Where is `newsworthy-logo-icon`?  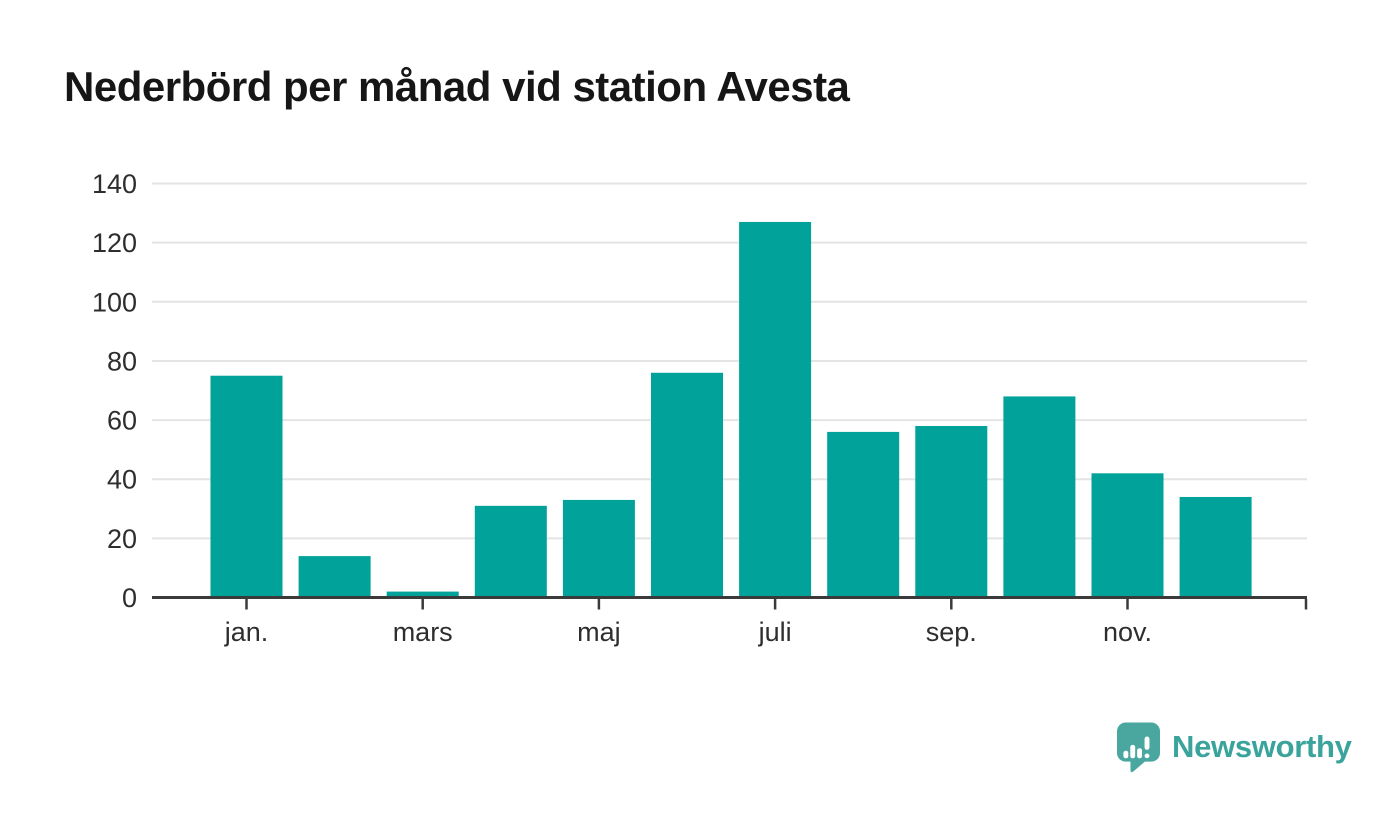
newsworthy-logo-icon is located at coordinates (1138, 747).